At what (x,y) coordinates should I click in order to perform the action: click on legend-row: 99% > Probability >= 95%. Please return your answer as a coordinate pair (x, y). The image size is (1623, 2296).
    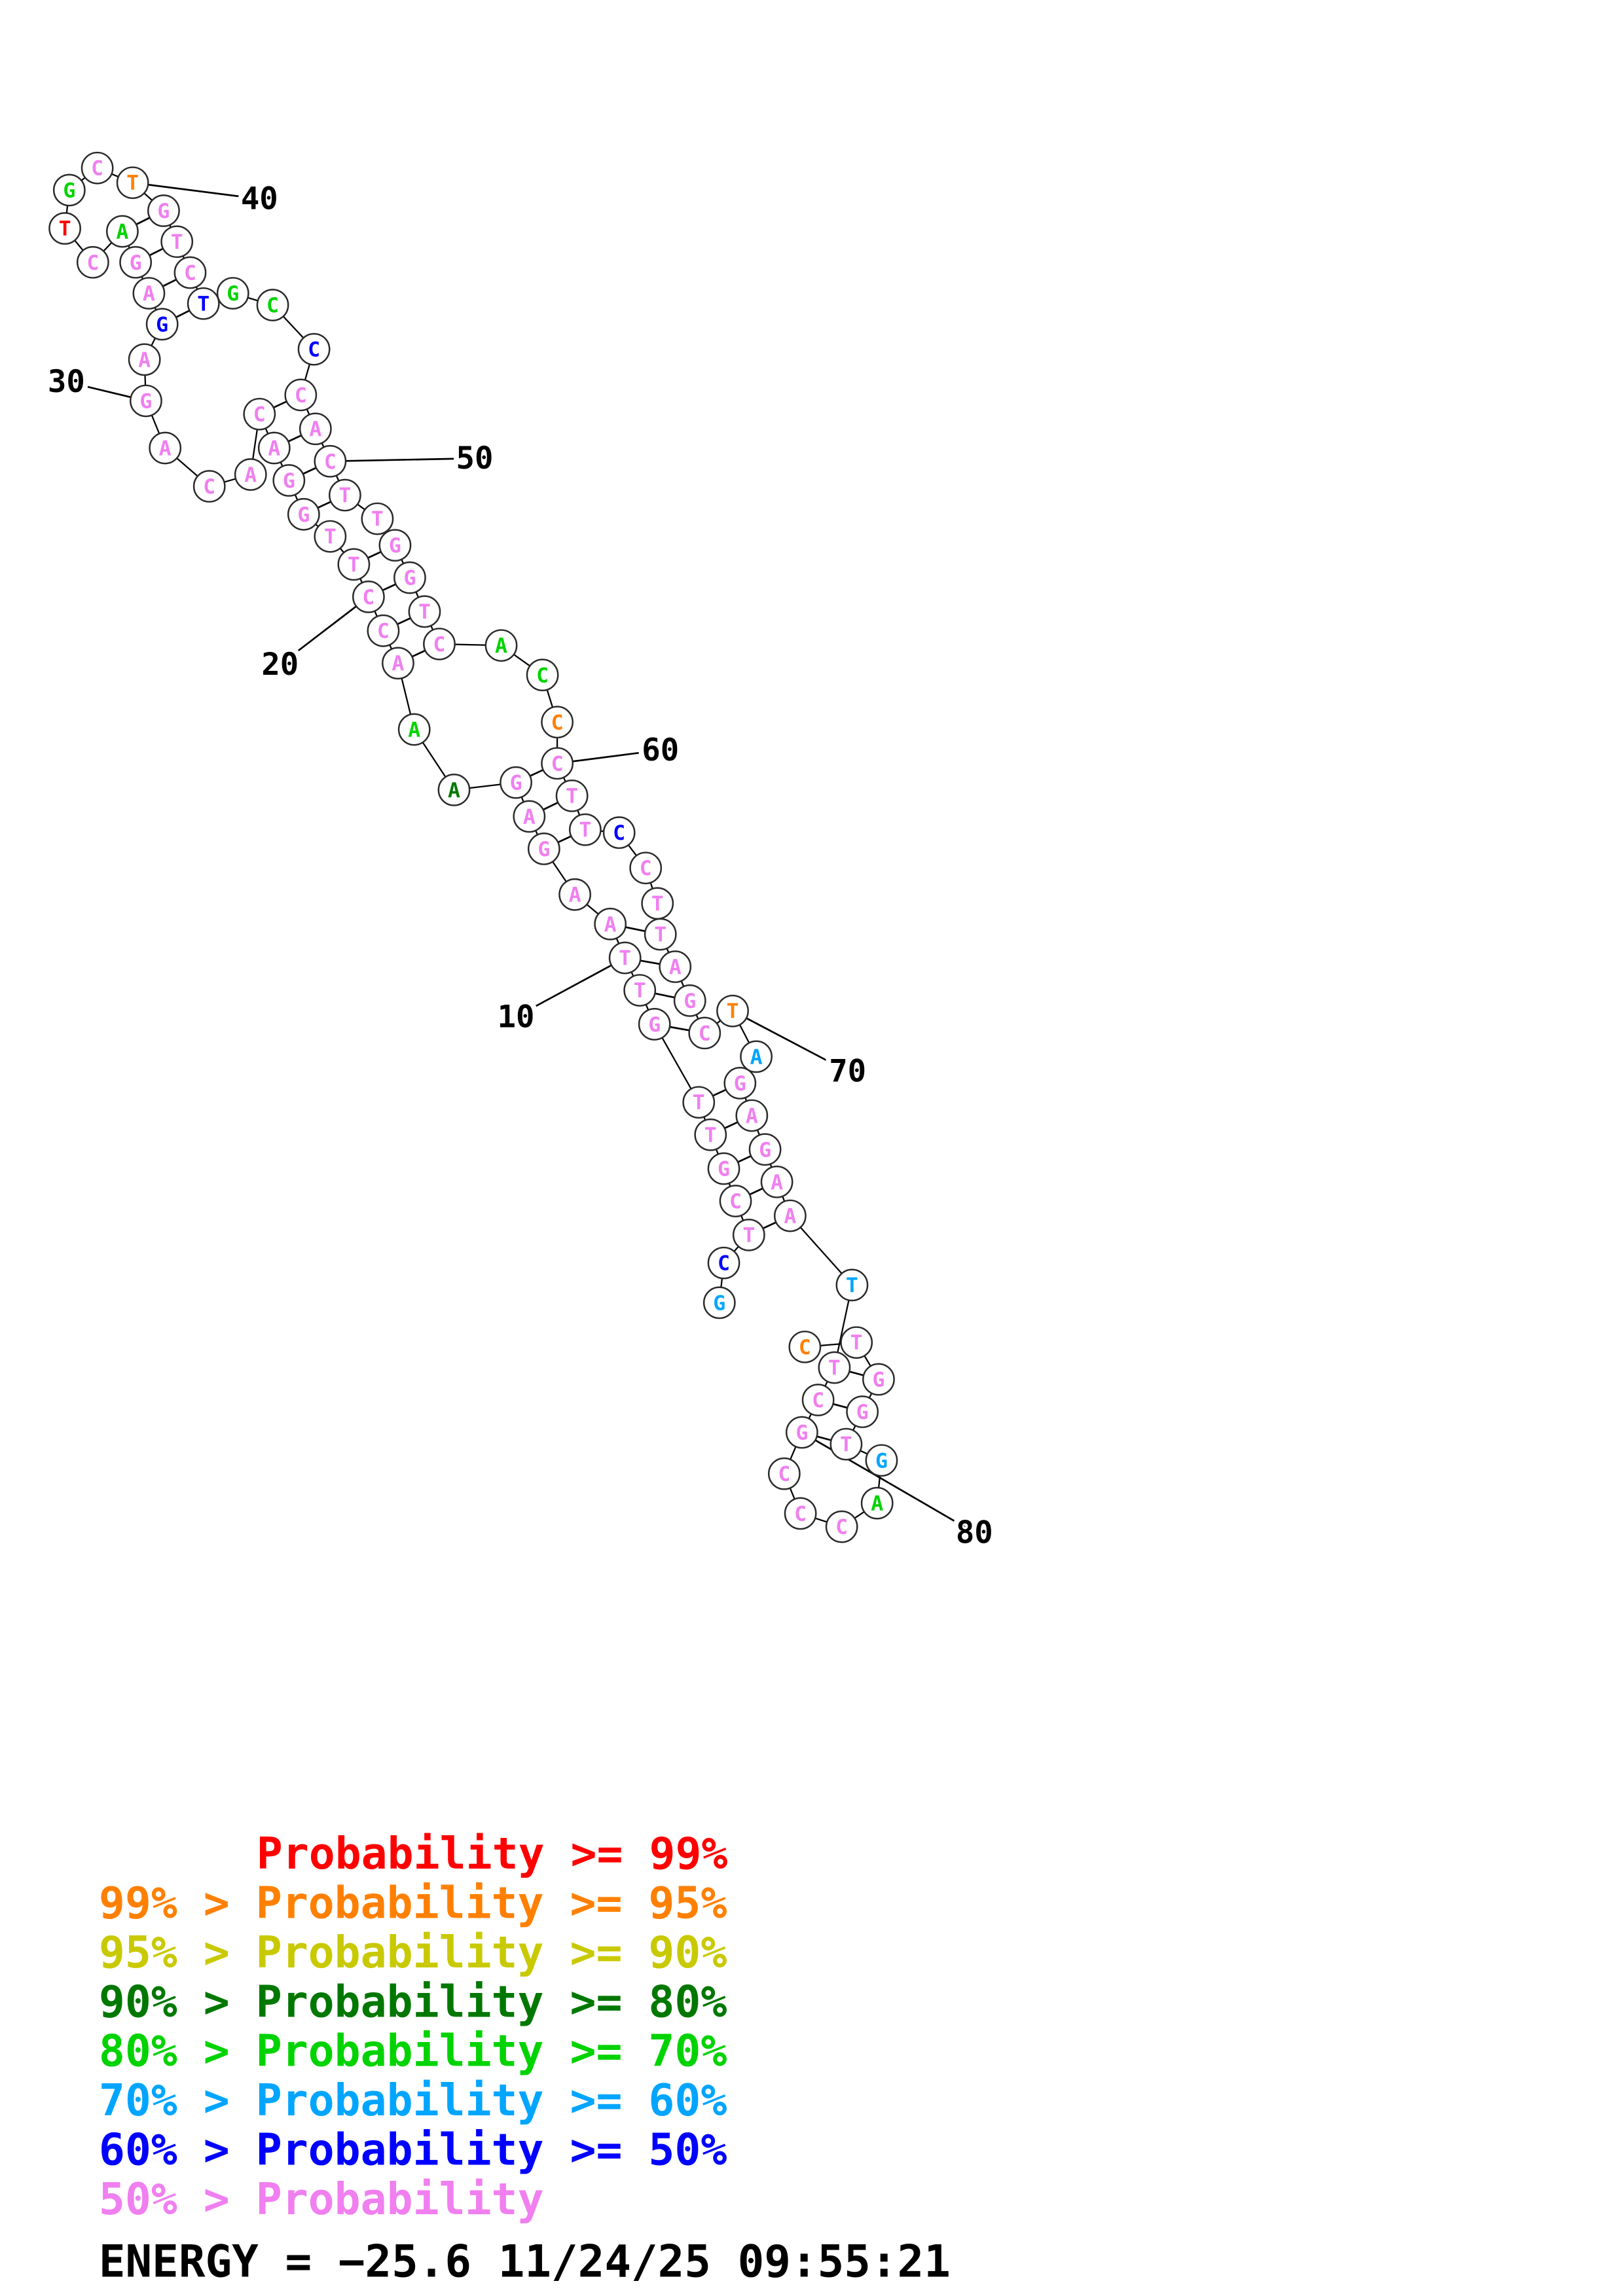
    Looking at the image, I should click on (413, 1902).